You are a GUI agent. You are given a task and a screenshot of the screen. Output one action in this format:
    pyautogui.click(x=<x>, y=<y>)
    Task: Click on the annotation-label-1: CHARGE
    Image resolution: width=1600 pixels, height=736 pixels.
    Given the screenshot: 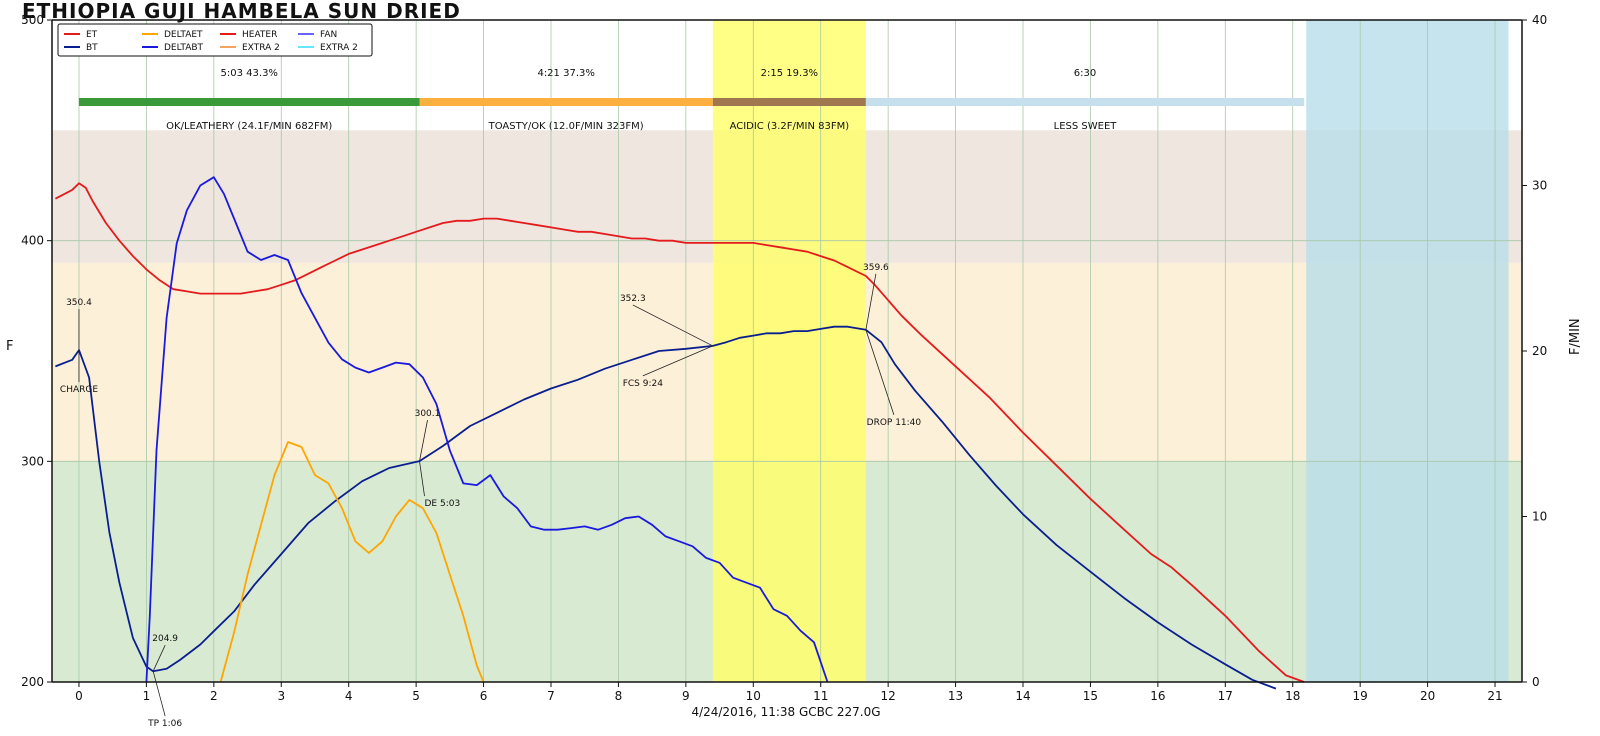 What is the action you would take?
    pyautogui.click(x=79, y=390)
    